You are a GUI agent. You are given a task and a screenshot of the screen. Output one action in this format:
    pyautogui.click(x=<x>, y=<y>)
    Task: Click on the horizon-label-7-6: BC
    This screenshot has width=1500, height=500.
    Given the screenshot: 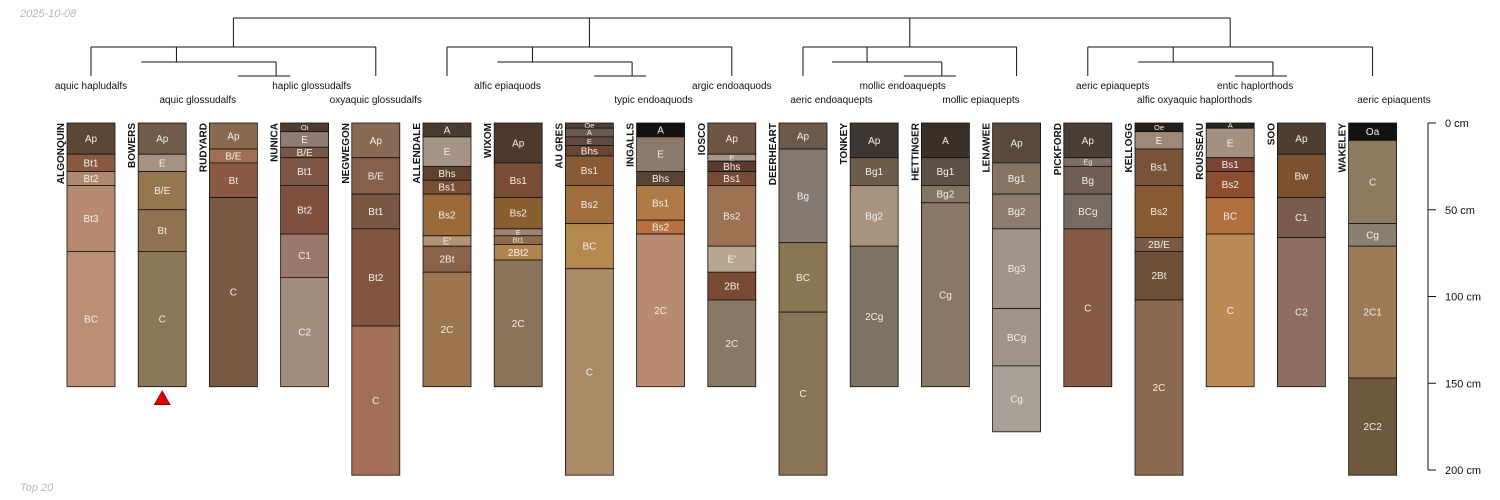 What is the action you would take?
    pyautogui.click(x=589, y=247)
    